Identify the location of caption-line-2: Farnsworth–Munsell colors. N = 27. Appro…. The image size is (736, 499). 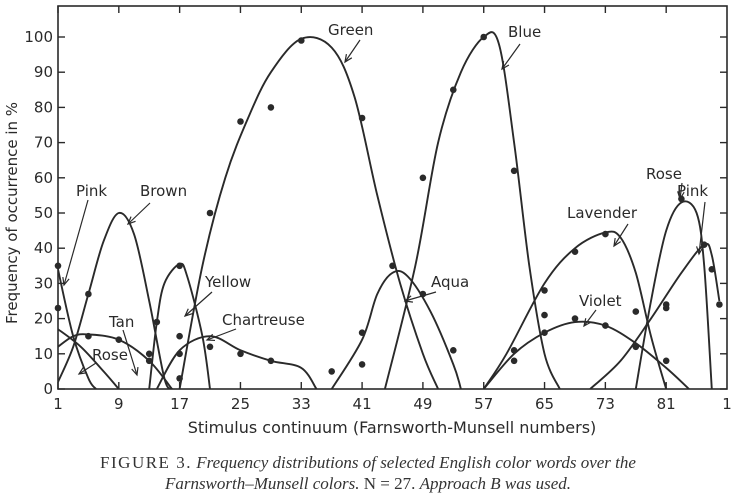
(368, 483).